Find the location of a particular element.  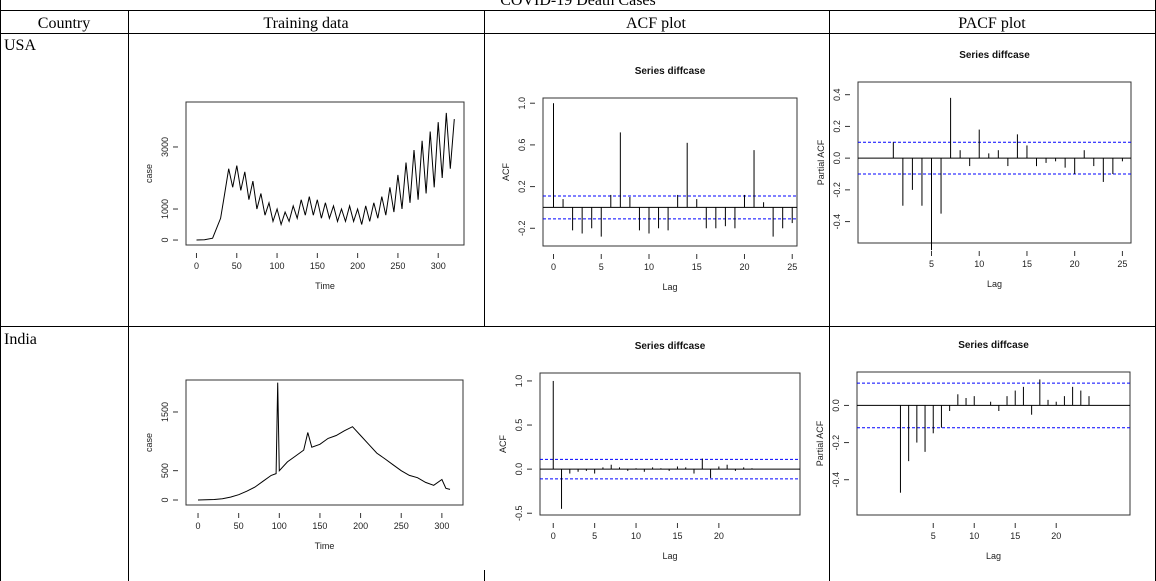

plot: Time case 0 50 100 150 200 250 300 0 500 1500 is located at coordinates (304, 465).